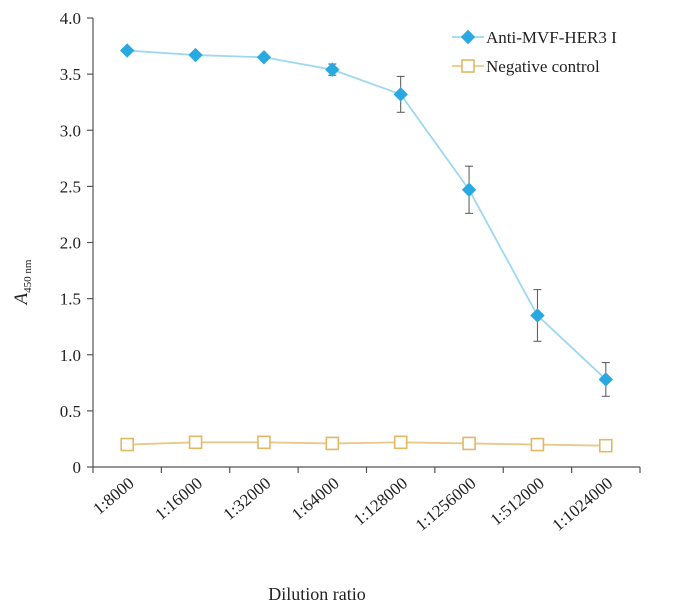 The image size is (700, 616). Describe the element at coordinates (70, 299) in the screenshot. I see `y-tick-label: 1.5` at that location.